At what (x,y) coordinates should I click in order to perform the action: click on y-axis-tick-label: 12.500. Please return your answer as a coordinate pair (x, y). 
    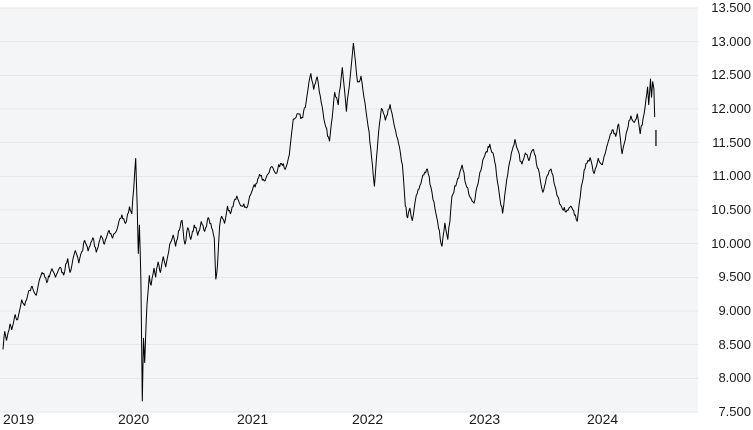
    Looking at the image, I should click on (731, 75).